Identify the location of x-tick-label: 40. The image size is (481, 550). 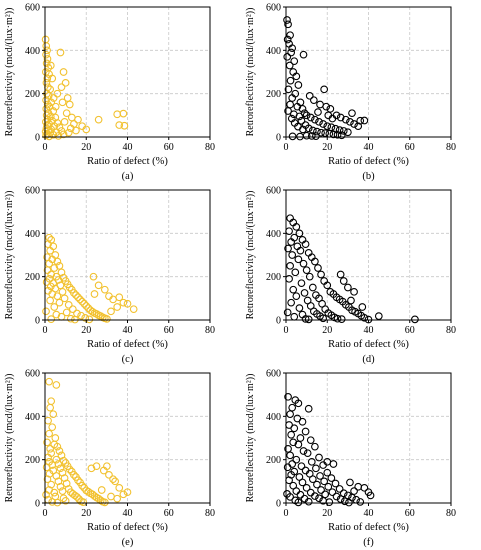
(128, 330).